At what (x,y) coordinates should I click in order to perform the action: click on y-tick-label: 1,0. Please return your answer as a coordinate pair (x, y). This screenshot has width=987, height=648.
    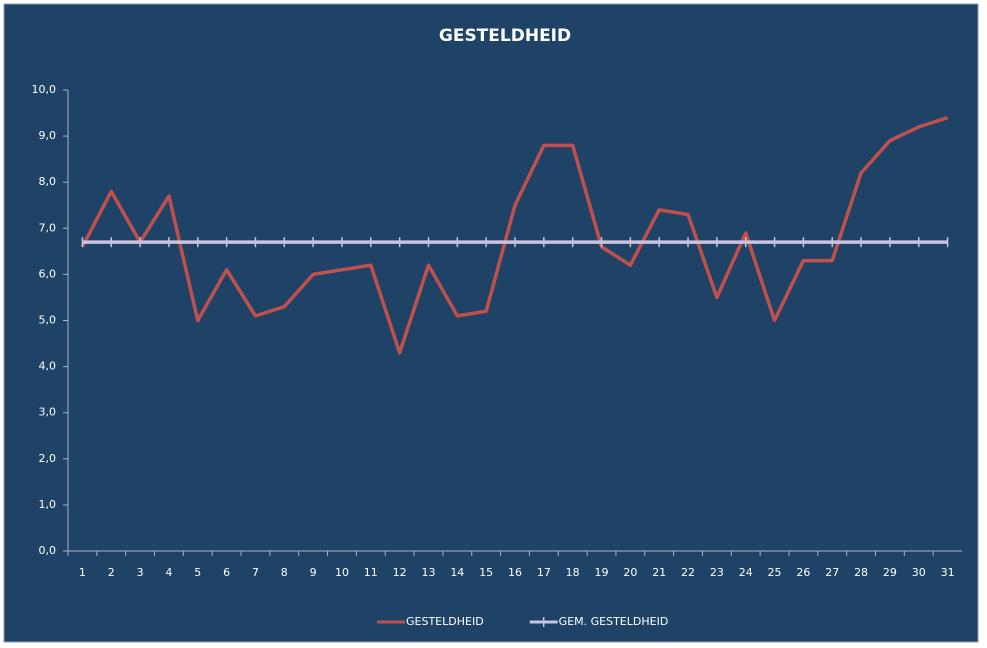
    Looking at the image, I should click on (48, 504).